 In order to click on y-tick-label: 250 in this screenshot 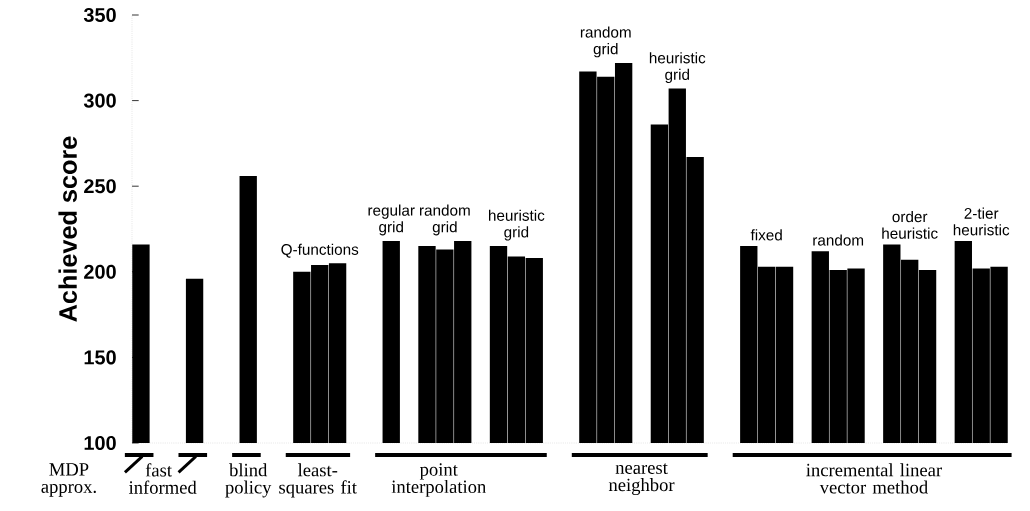, I will do `click(100, 186)`.